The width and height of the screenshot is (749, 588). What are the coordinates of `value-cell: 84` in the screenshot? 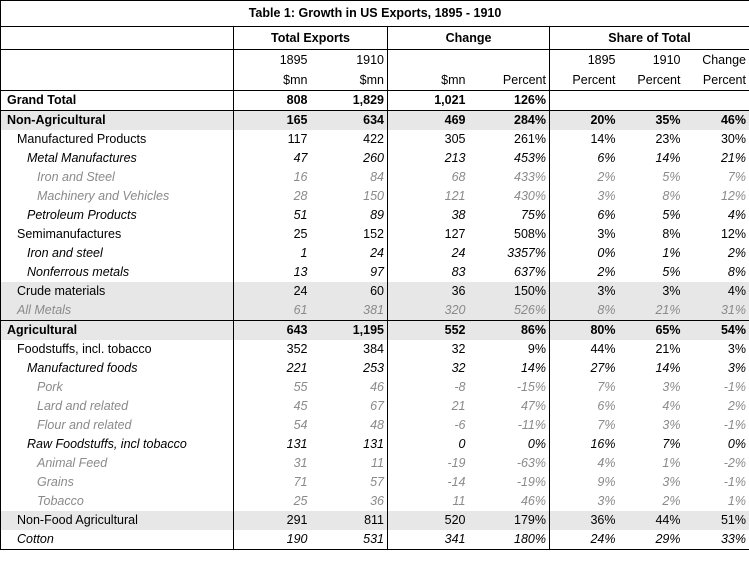 It's located at (377, 177).